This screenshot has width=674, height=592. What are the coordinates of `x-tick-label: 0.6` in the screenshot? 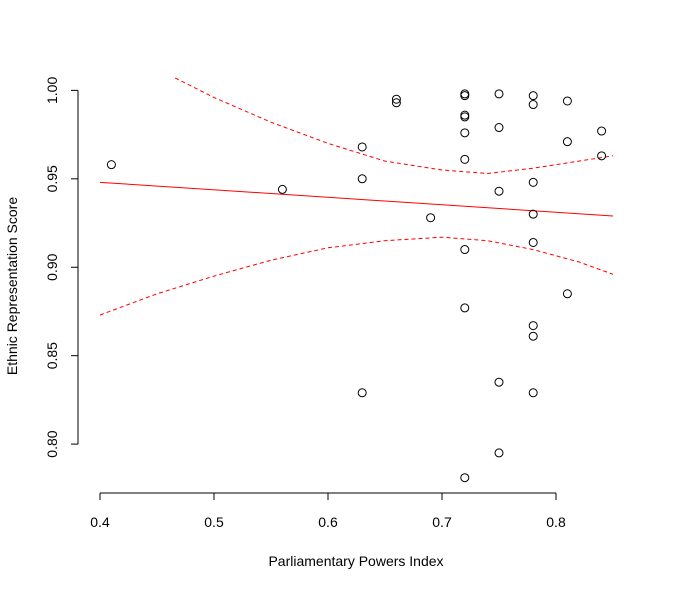 It's located at (328, 522).